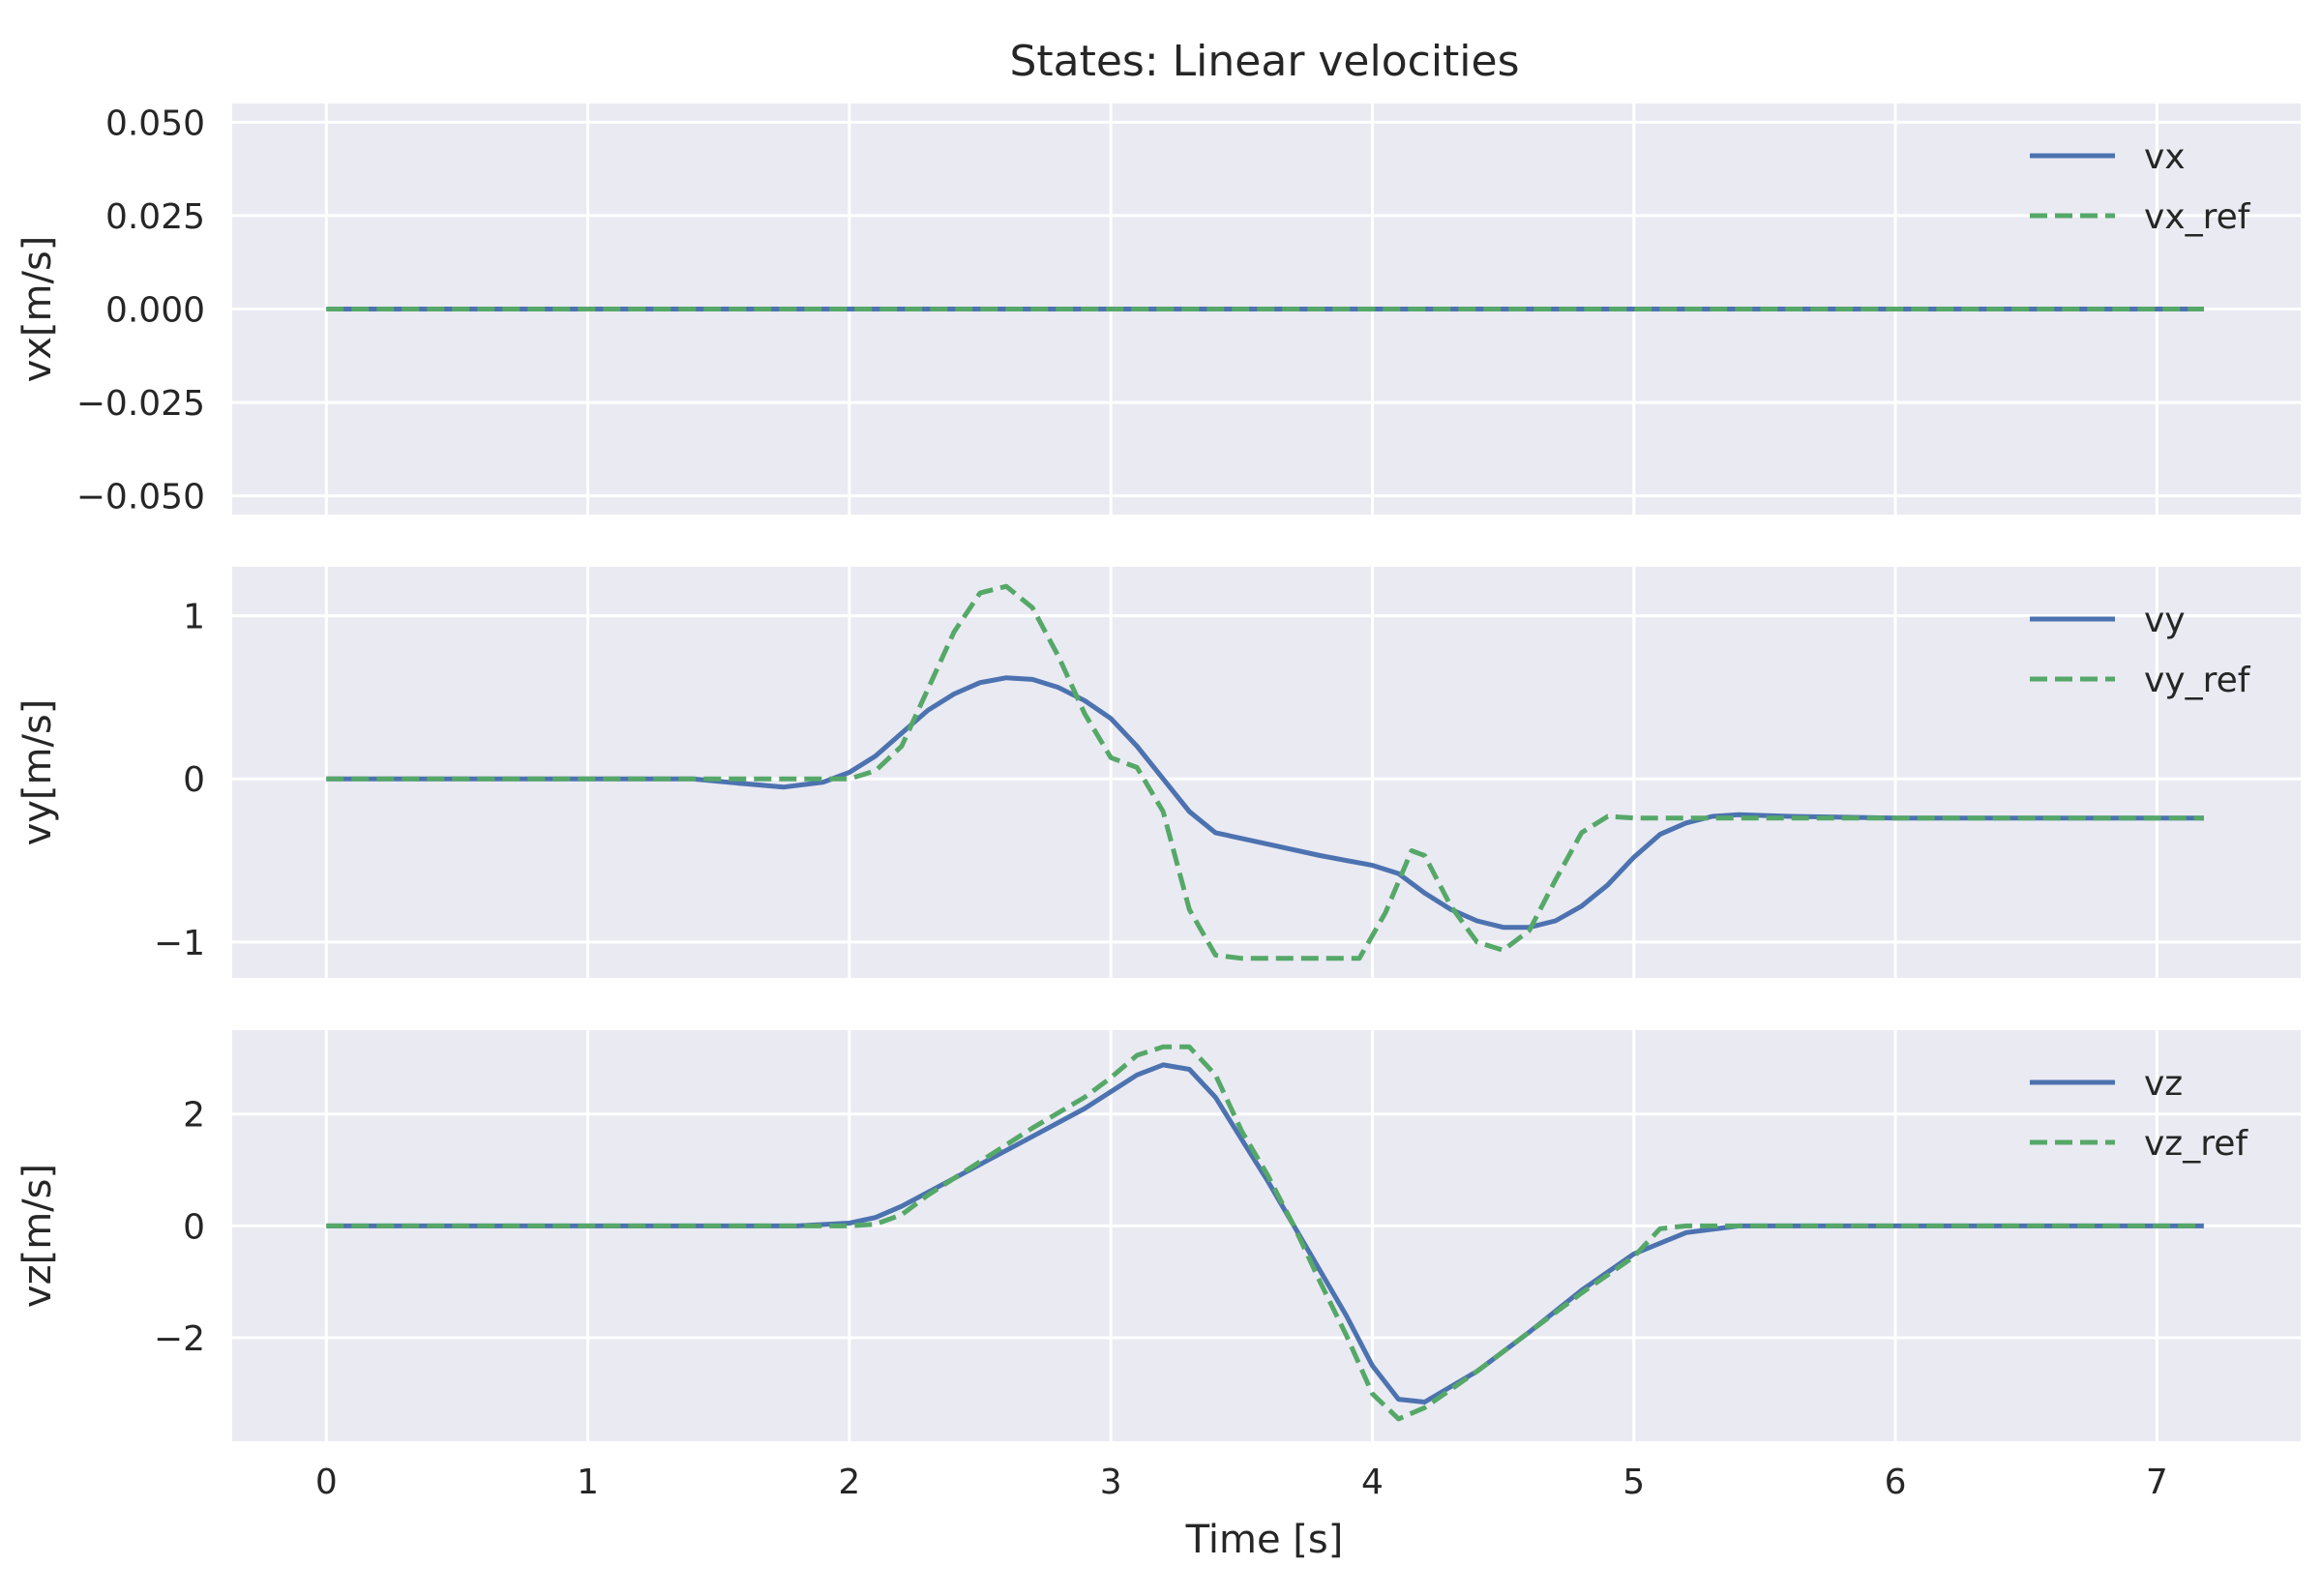 This screenshot has width=2322, height=1596. Describe the element at coordinates (140, 404) in the screenshot. I see `y-tick-label: −0.025` at that location.